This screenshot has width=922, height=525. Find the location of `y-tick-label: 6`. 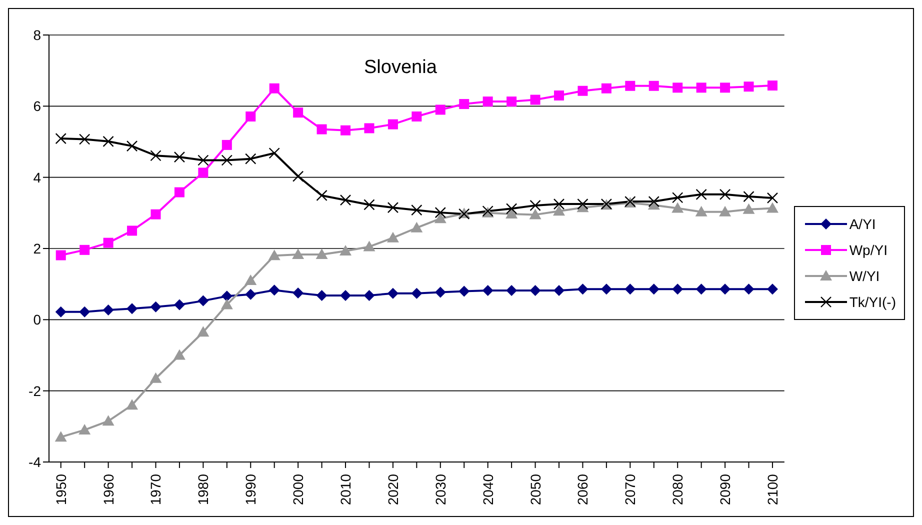

y-tick-label: 6 is located at coordinates (37, 106).